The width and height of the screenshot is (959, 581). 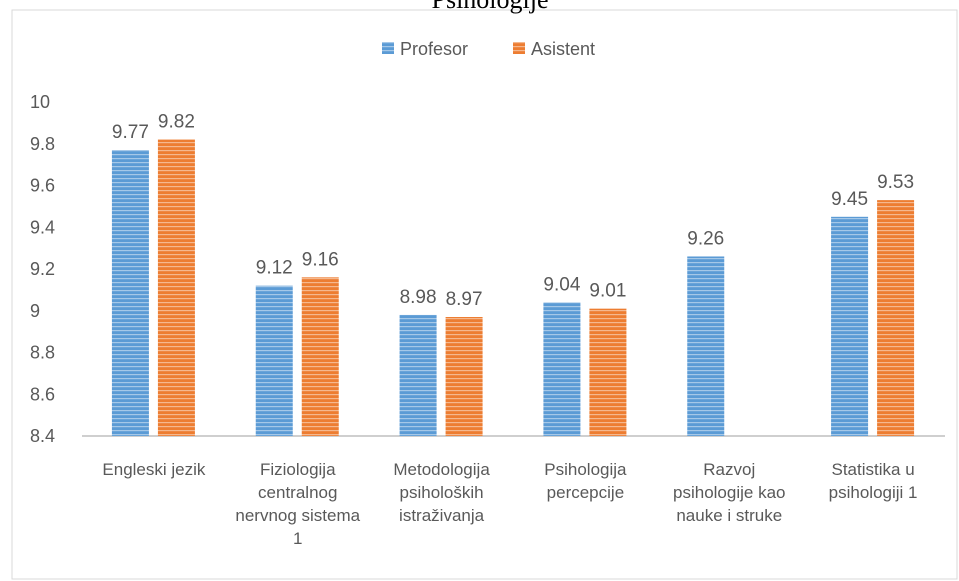 What do you see at coordinates (895, 182) in the screenshot?
I see `data-label: 9.53` at bounding box center [895, 182].